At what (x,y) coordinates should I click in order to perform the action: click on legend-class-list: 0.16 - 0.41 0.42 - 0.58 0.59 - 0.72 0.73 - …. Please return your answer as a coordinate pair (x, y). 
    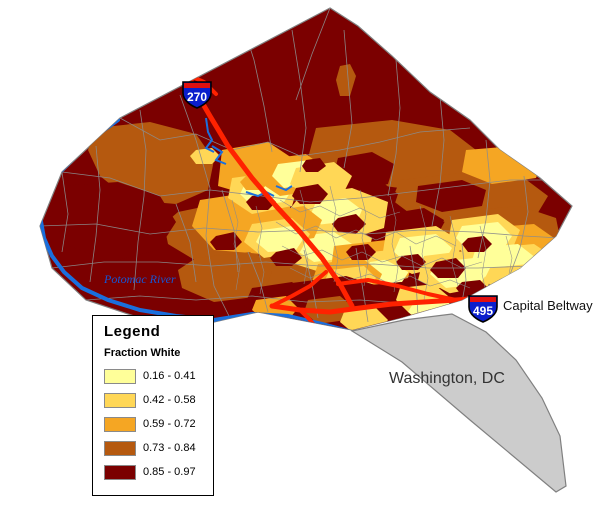
    Looking at the image, I should click on (158, 424).